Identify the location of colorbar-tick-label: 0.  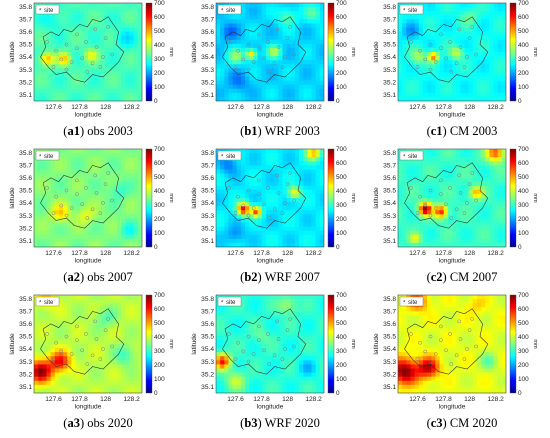
(338, 101).